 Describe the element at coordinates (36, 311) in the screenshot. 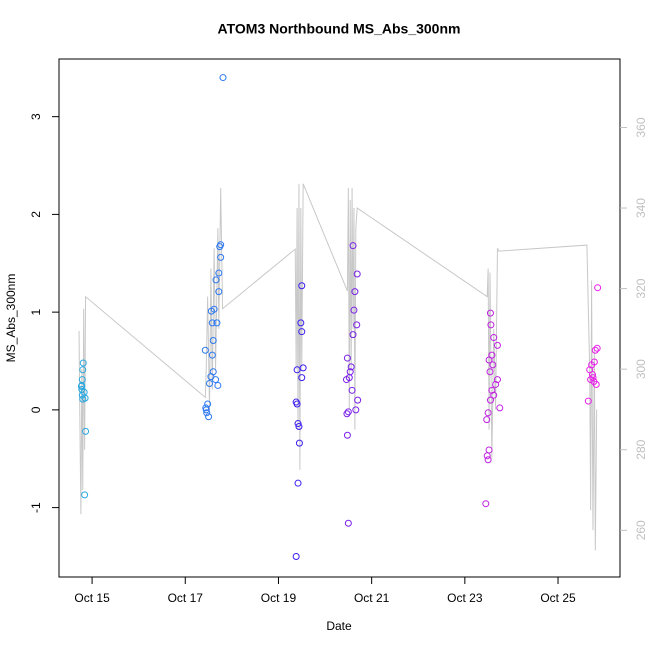

I see `y-tick-label: 1` at that location.